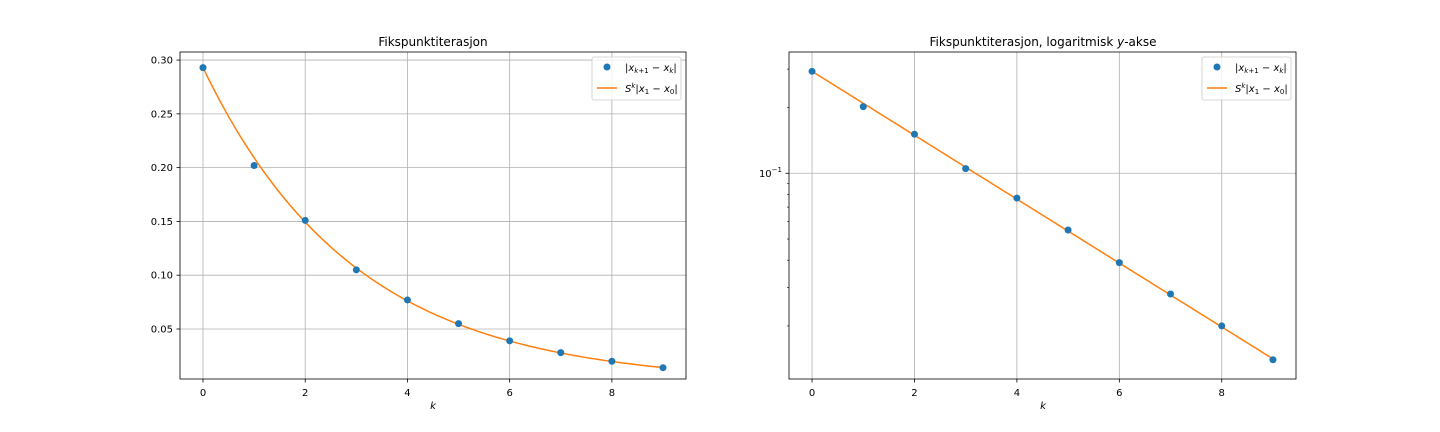 The height and width of the screenshot is (432, 1440). I want to click on y-tick-label: 0.05, so click(162, 329).